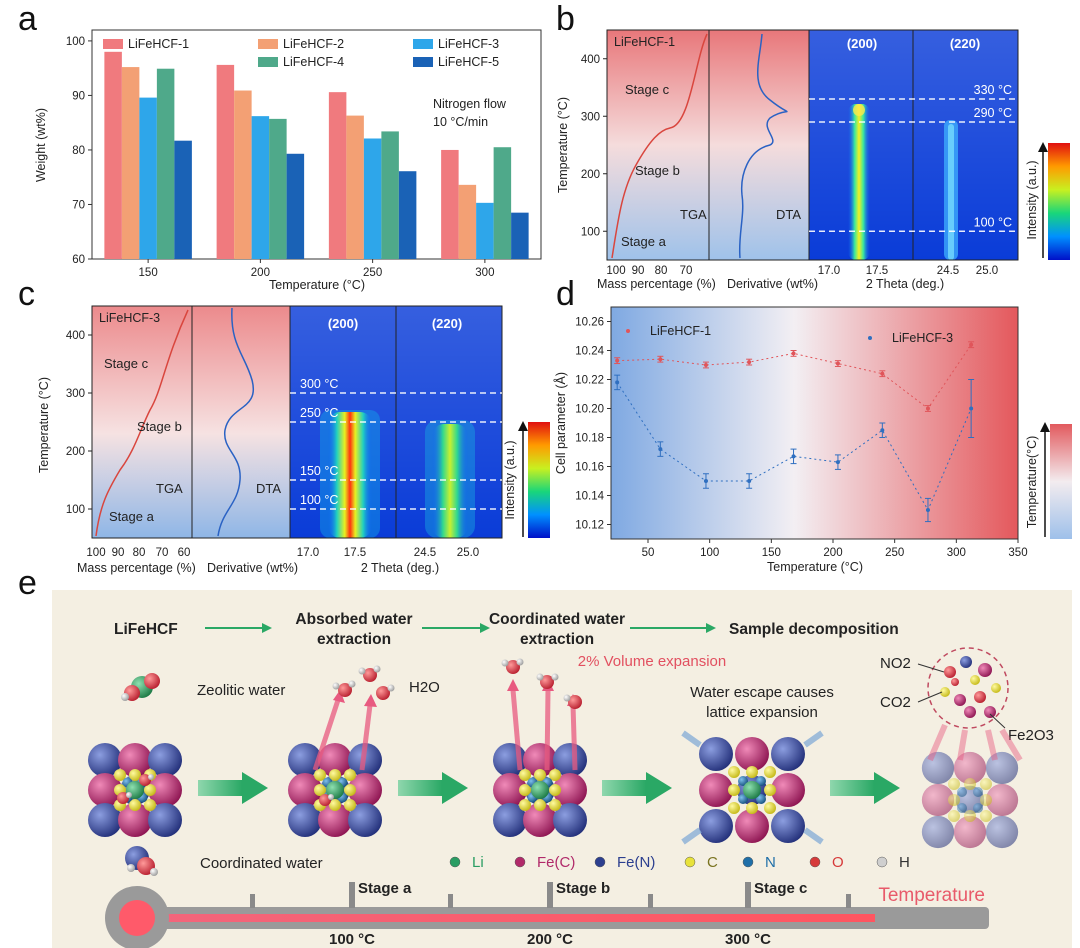 The height and width of the screenshot is (948, 1080). I want to click on panel-b-temp-label-100: 100 °C, so click(993, 222).